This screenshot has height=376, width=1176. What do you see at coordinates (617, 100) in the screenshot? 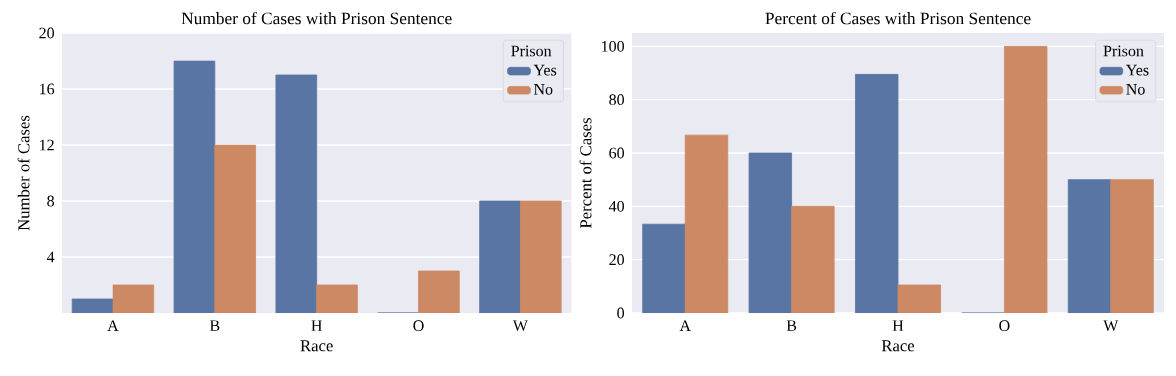
I see `y-tick-label: 80` at bounding box center [617, 100].